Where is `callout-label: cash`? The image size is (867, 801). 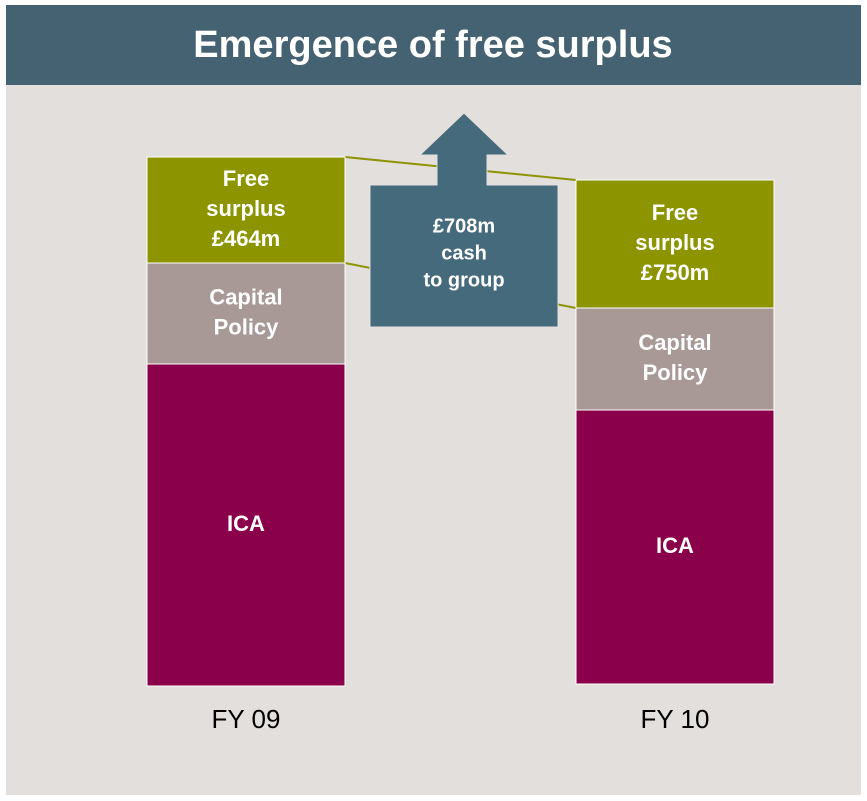 callout-label: cash is located at coordinates (464, 253).